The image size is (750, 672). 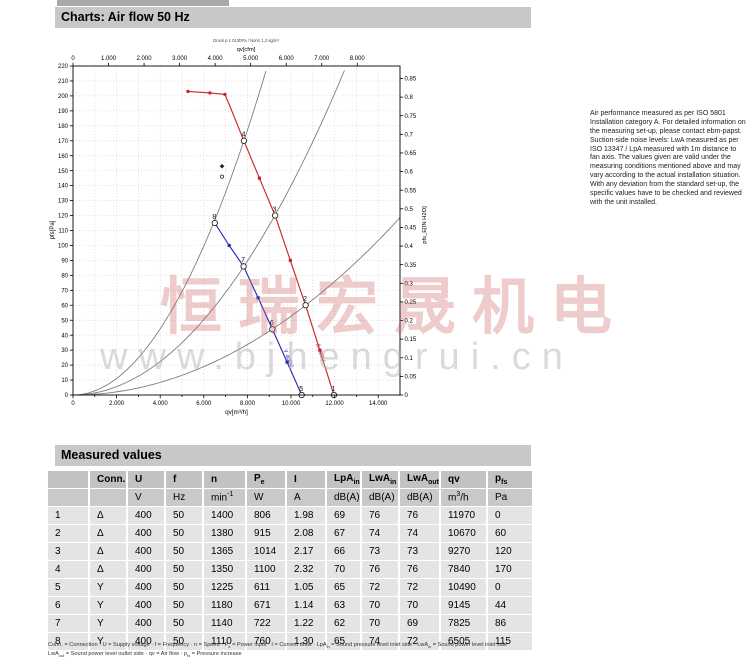 What do you see at coordinates (214, 217) in the screenshot?
I see `svg-text: 8` at bounding box center [214, 217].